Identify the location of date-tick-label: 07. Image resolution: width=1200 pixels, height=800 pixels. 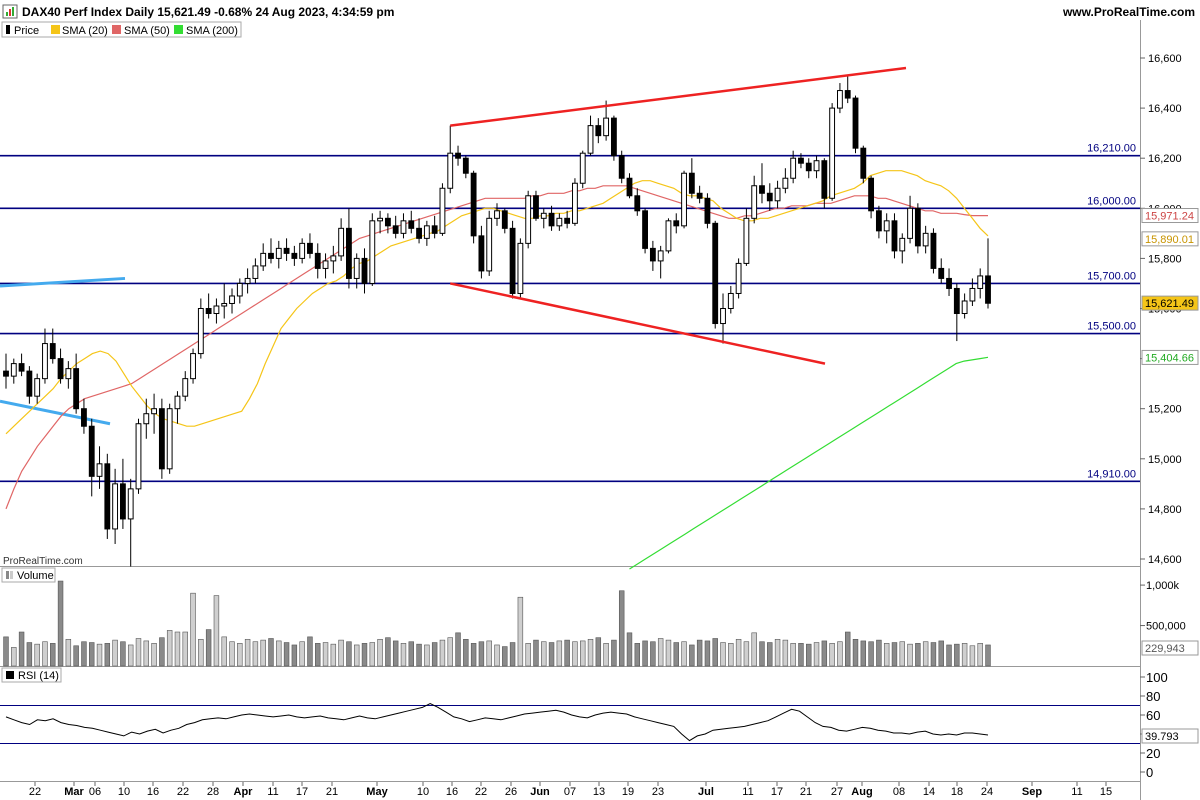
(570, 792).